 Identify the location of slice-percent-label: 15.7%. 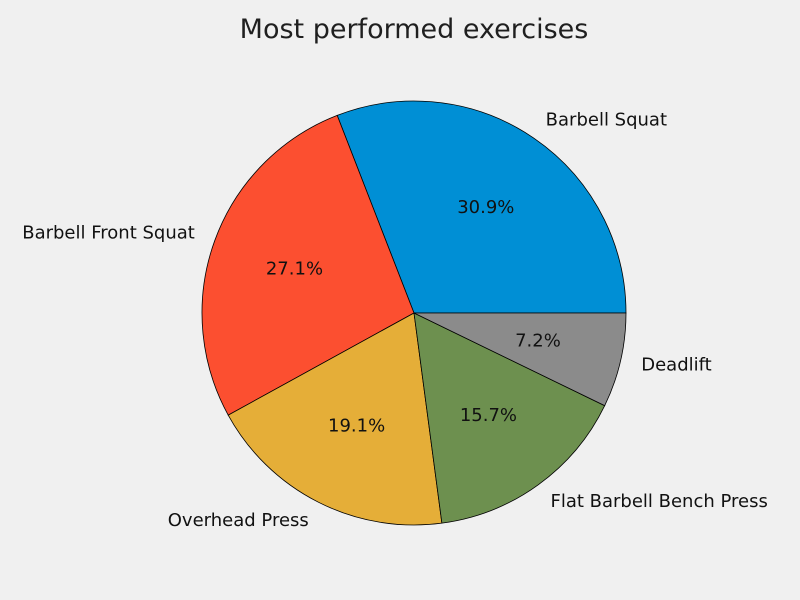
(488, 415).